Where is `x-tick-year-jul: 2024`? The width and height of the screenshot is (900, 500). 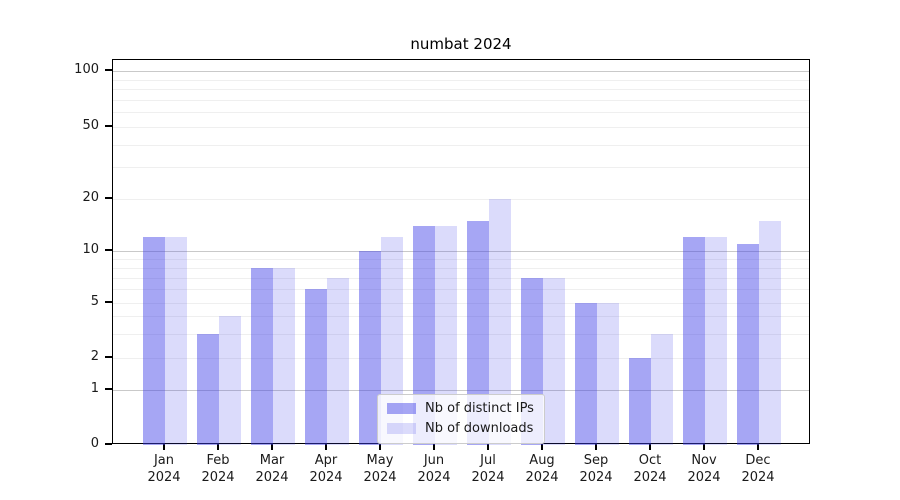 x-tick-year-jul: 2024 is located at coordinates (488, 477).